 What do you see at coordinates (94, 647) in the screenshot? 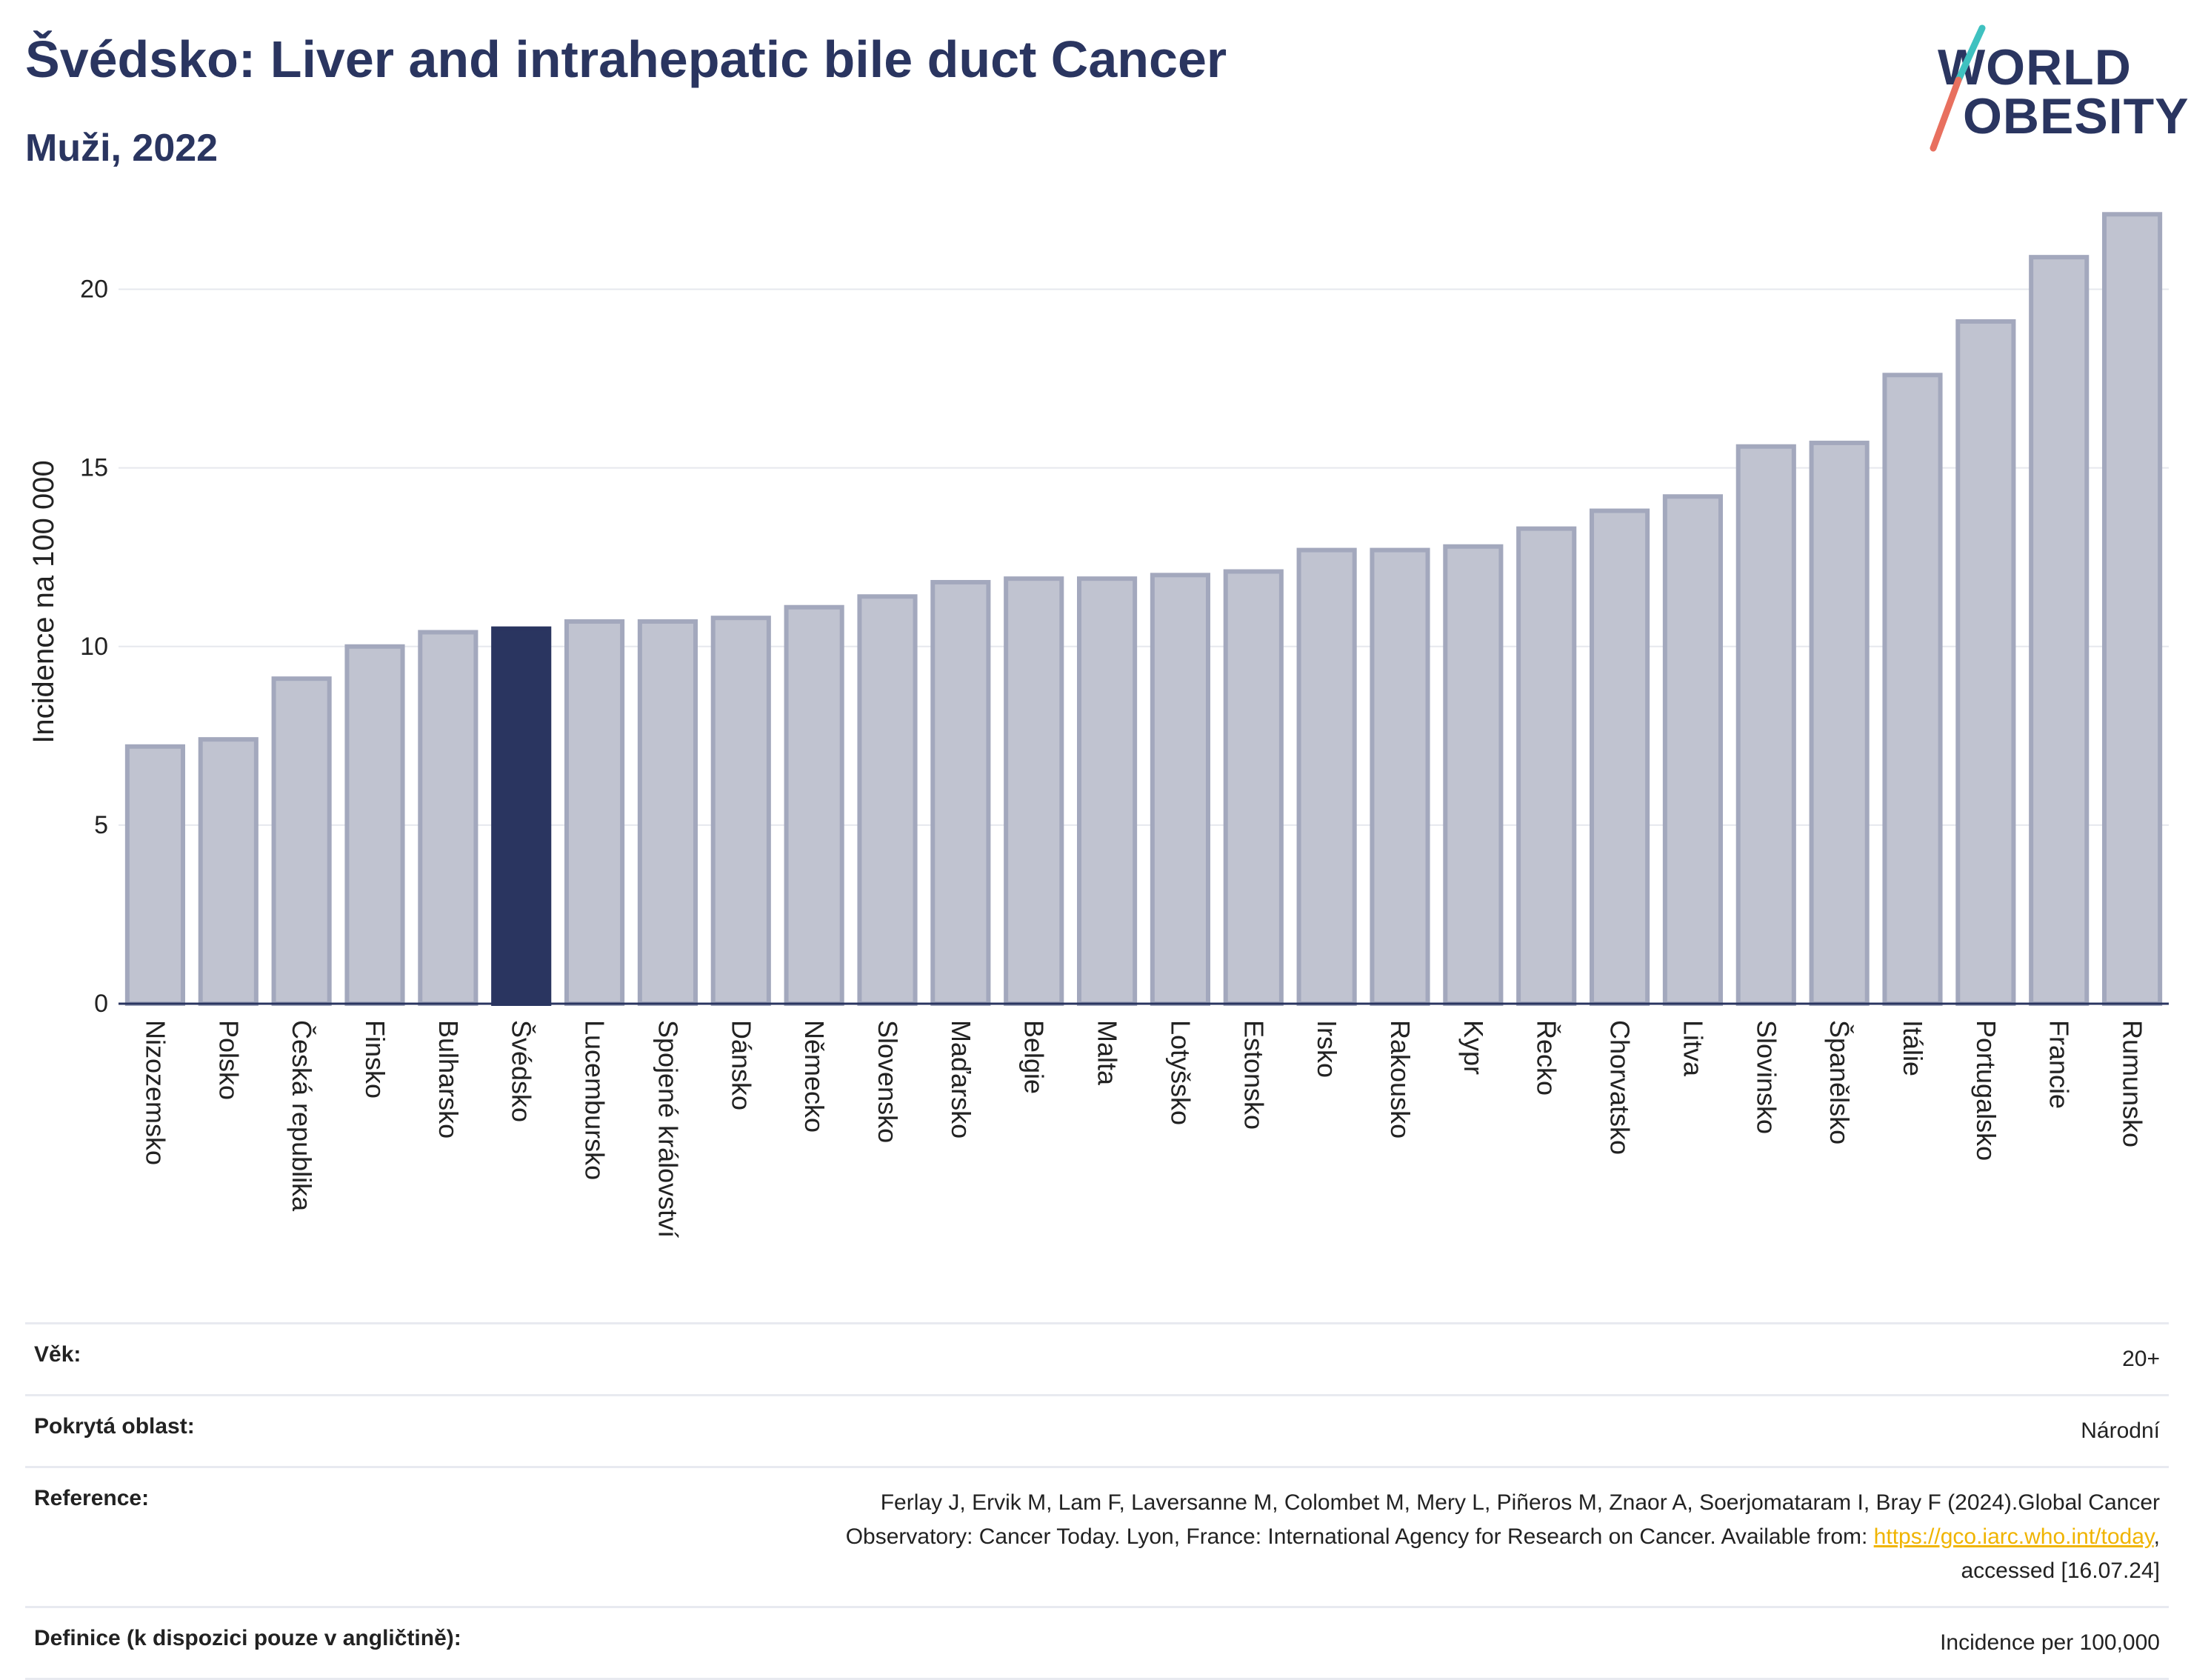
I see `y-tick-label: 10` at bounding box center [94, 647].